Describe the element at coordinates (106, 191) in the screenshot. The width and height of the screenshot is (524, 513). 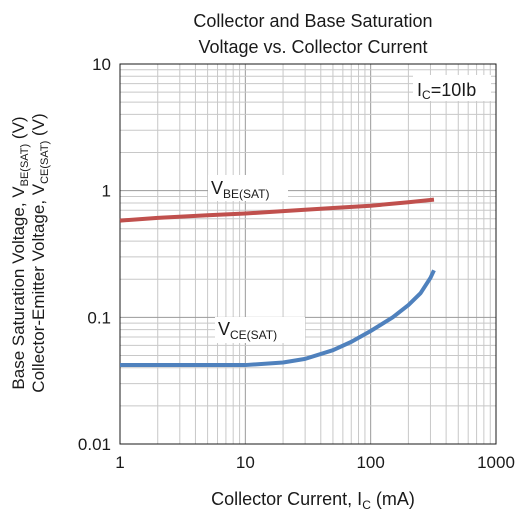
I see `y-tick-label: 1` at that location.